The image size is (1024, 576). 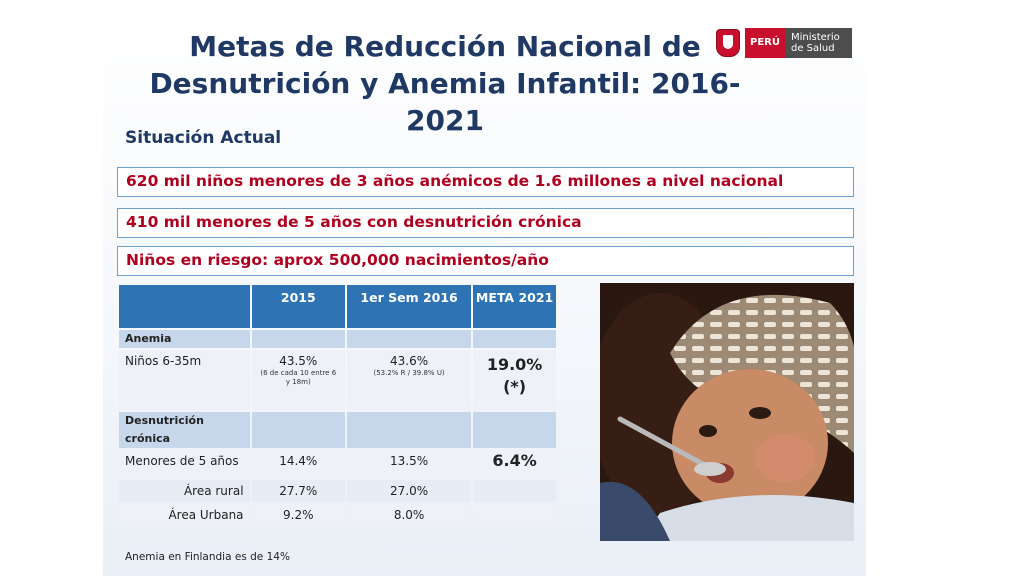 I want to click on section-label: Anemia, so click(x=184, y=339).